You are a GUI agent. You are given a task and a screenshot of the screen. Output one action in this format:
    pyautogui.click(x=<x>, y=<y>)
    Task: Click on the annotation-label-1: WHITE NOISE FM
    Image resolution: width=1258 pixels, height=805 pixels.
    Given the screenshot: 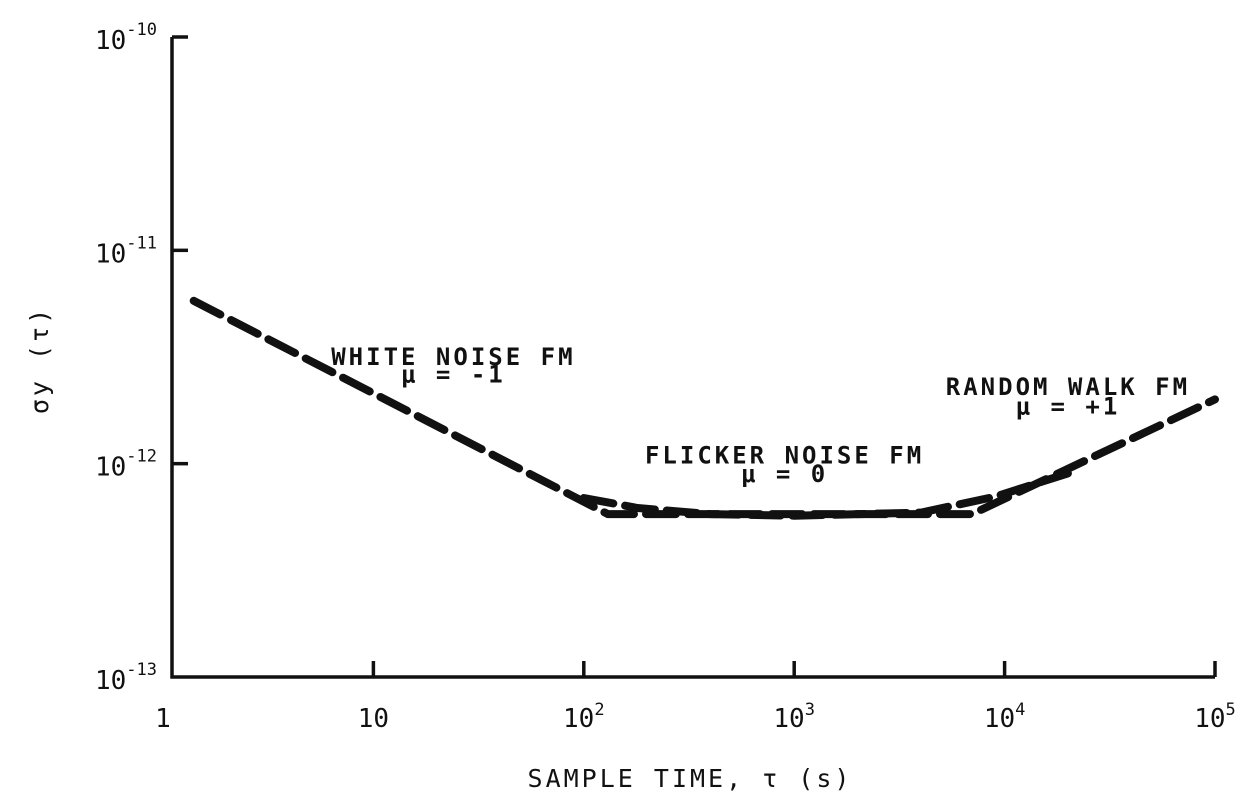 What is the action you would take?
    pyautogui.click(x=453, y=357)
    